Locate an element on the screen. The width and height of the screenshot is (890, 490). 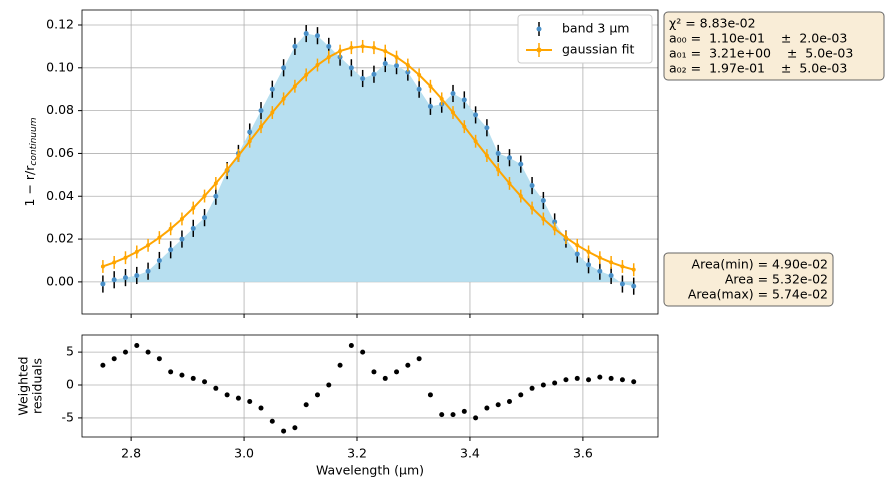
y-tick-label: 0 is located at coordinates (70, 384).